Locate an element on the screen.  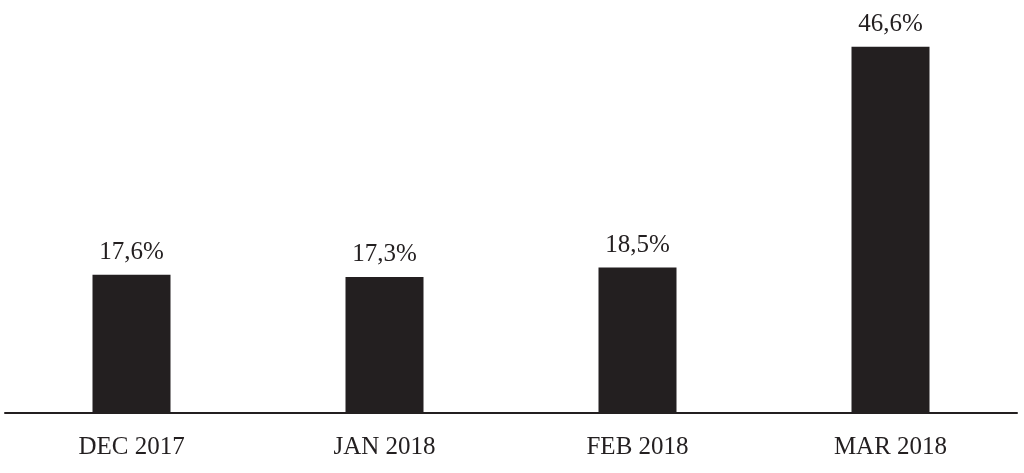
data-label: 17,3% is located at coordinates (384, 253).